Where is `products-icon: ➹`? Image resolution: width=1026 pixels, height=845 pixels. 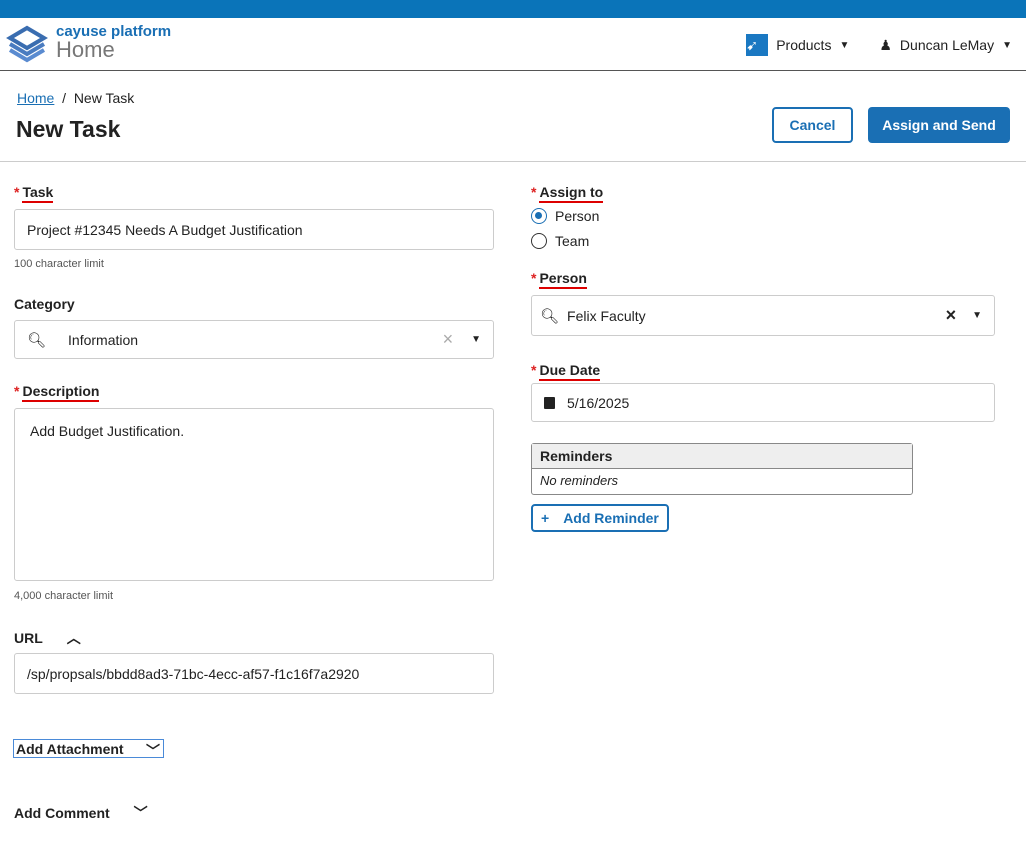
products-icon: ➹ is located at coordinates (757, 45).